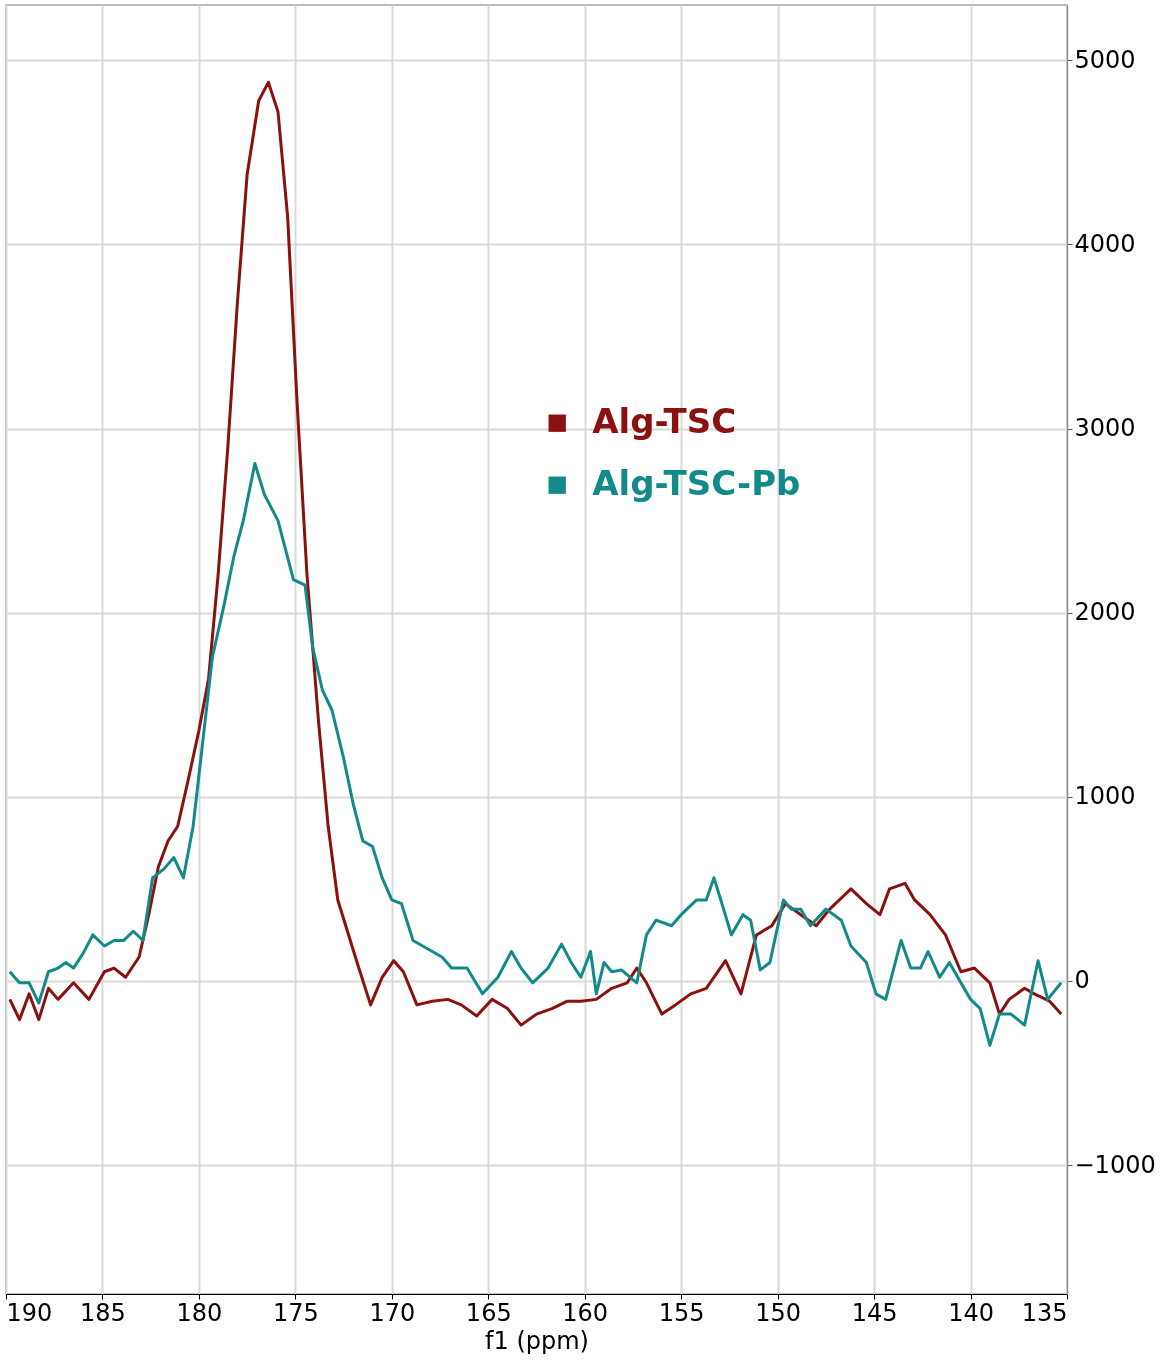 This screenshot has width=1171, height=1368. What do you see at coordinates (199, 1312) in the screenshot?
I see `x-tick-label: 180` at bounding box center [199, 1312].